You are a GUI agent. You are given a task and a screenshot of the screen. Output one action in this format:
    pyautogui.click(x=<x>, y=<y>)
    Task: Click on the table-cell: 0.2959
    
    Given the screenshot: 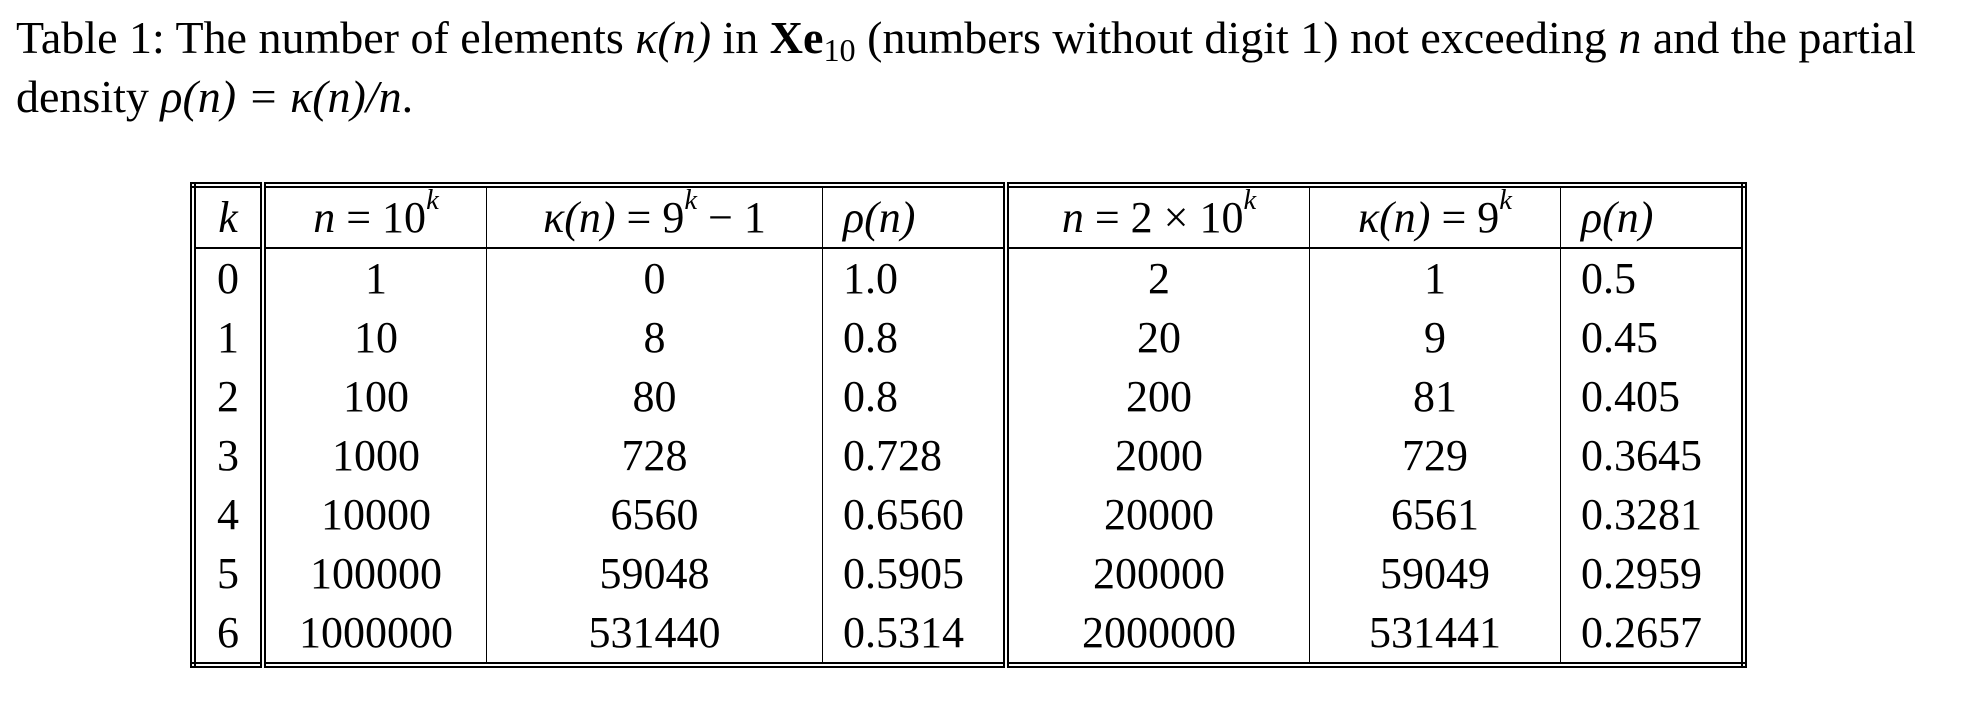 What is the action you would take?
    pyautogui.click(x=1652, y=573)
    